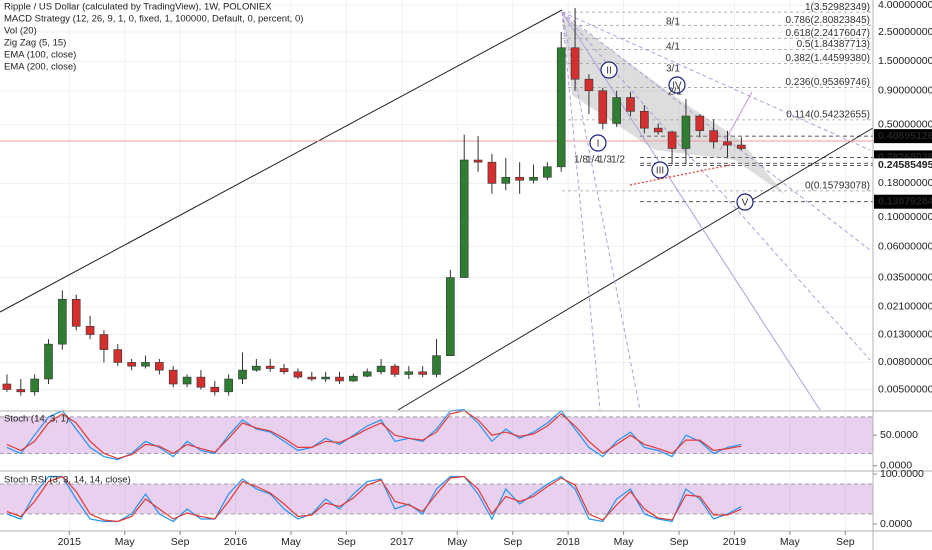 The image size is (932, 550). I want to click on y-tick-label: 0.00500000, so click(905, 389).